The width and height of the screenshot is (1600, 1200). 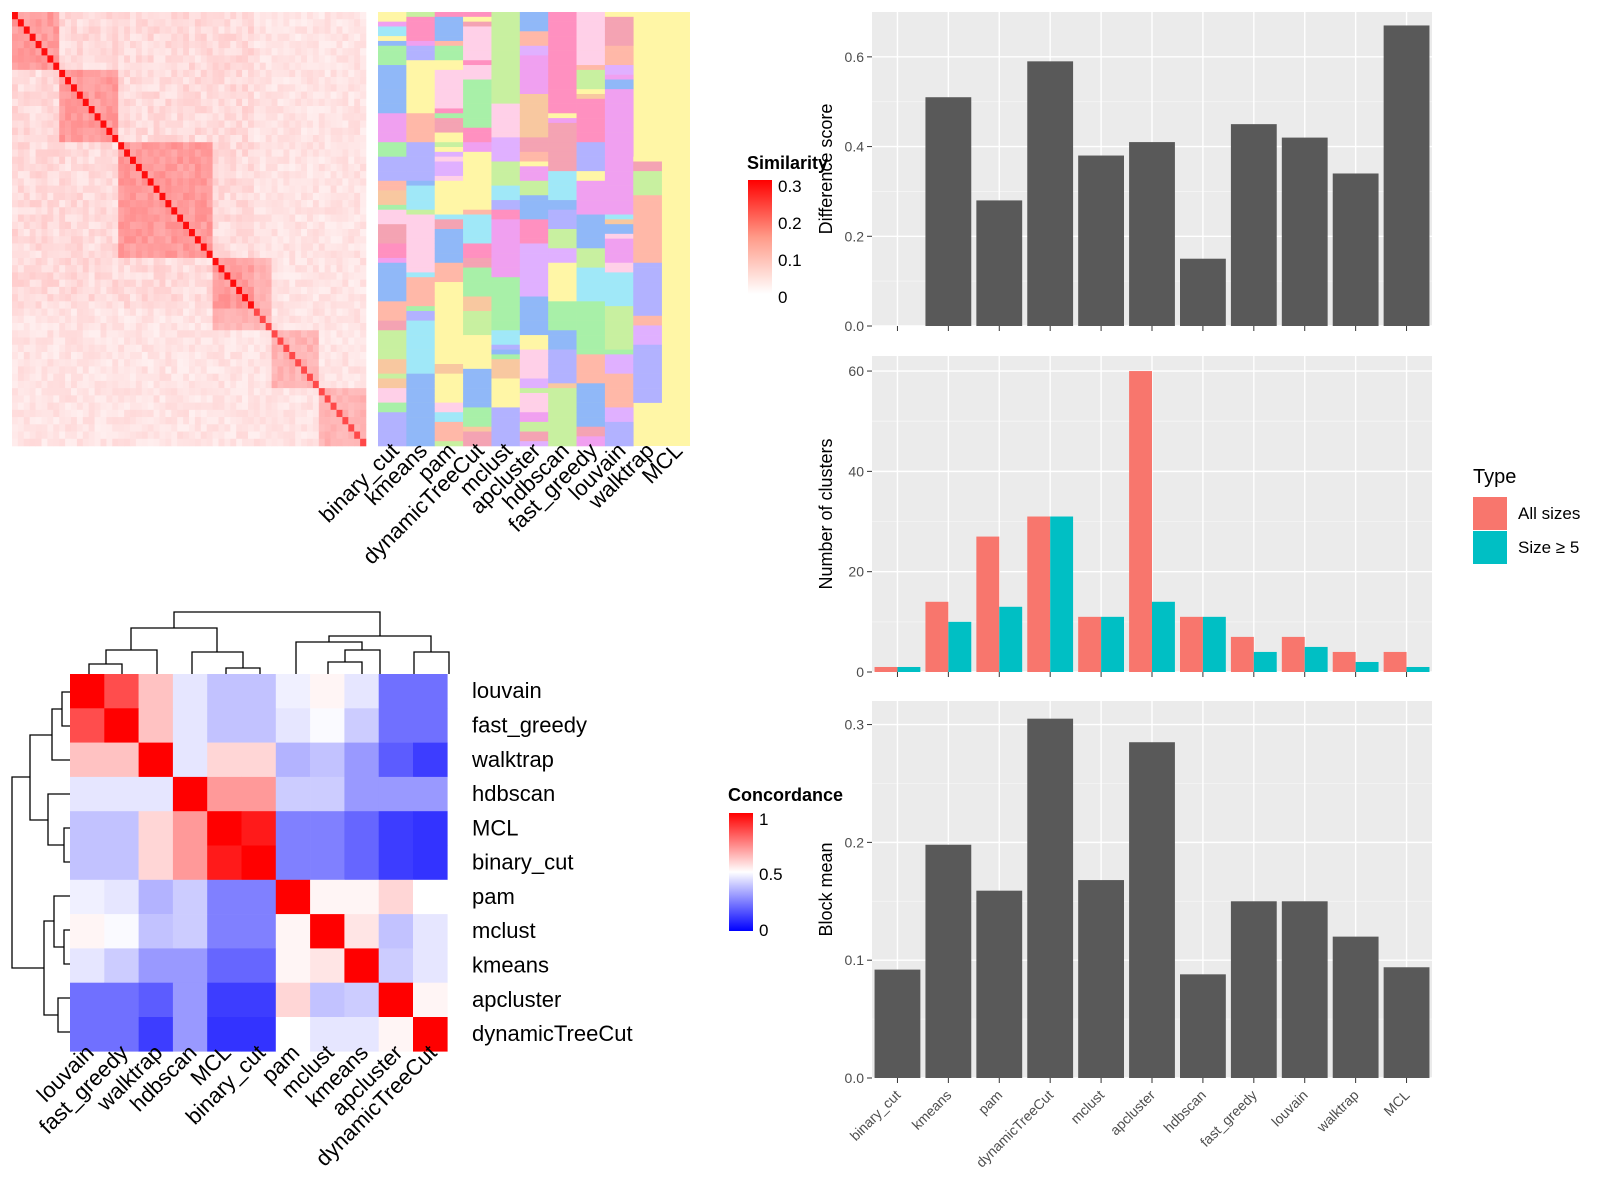 I want to click on dendrogram-column-branch, so click(x=277, y=623).